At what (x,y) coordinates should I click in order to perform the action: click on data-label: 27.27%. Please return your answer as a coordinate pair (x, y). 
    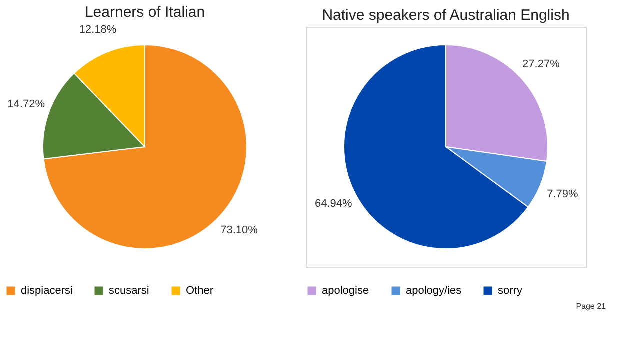
    Looking at the image, I should click on (541, 64).